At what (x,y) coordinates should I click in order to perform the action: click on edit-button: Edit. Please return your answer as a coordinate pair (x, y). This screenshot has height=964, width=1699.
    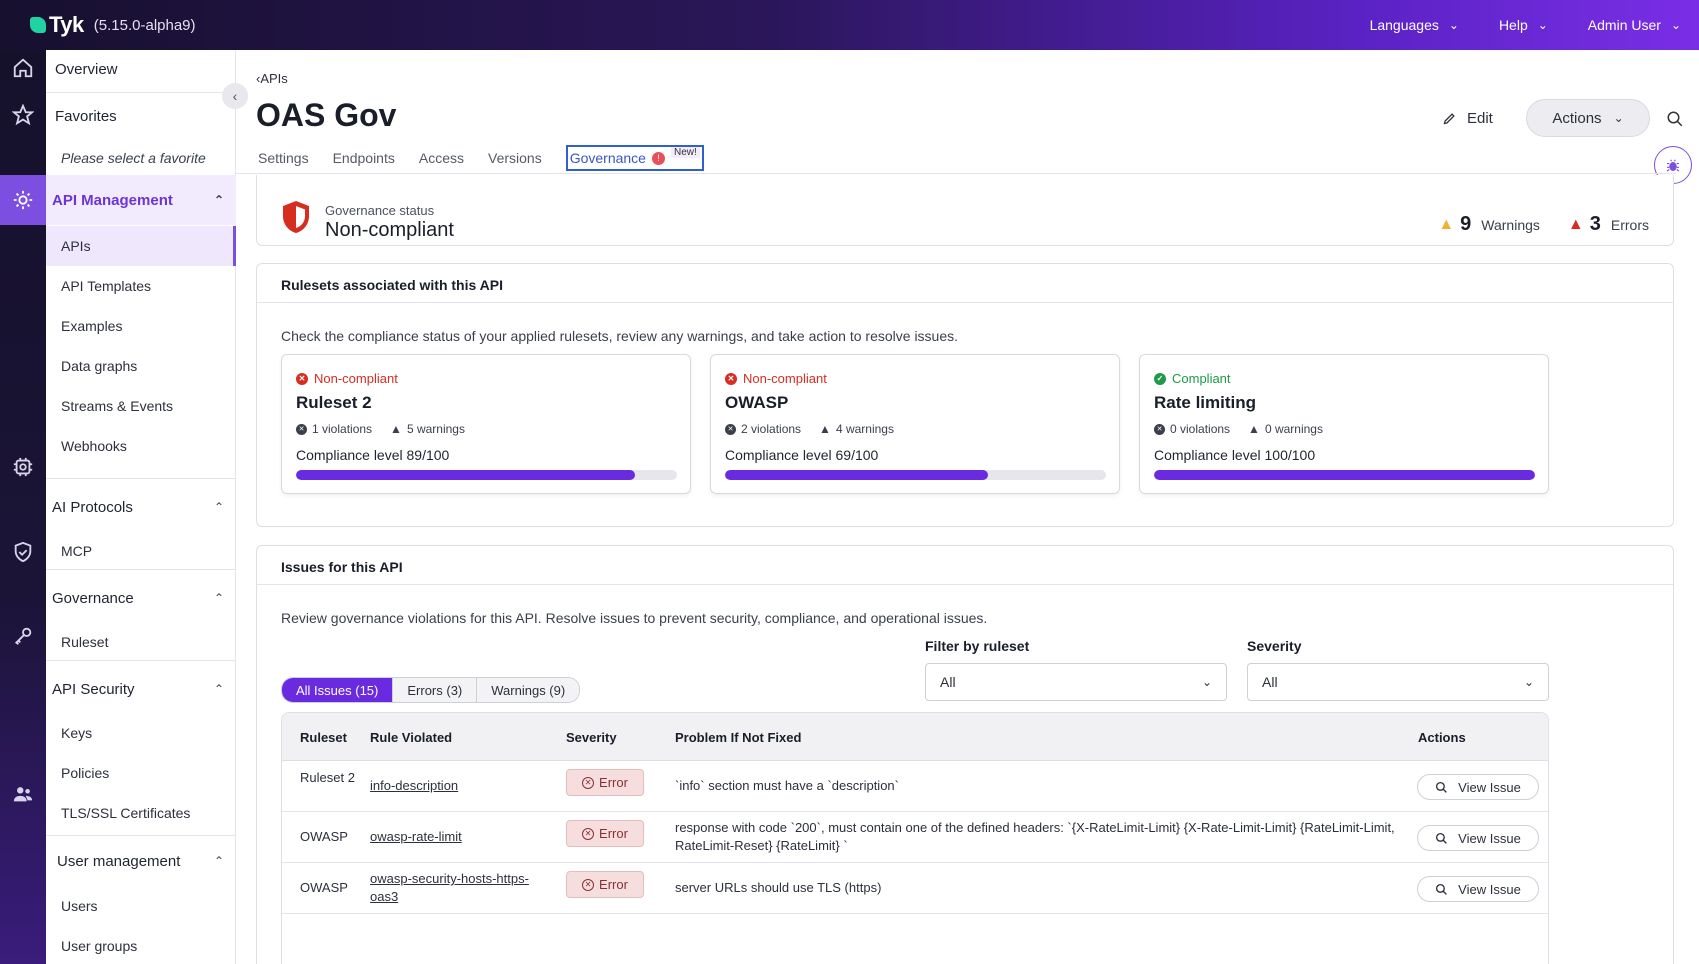
    Looking at the image, I should click on (1467, 118).